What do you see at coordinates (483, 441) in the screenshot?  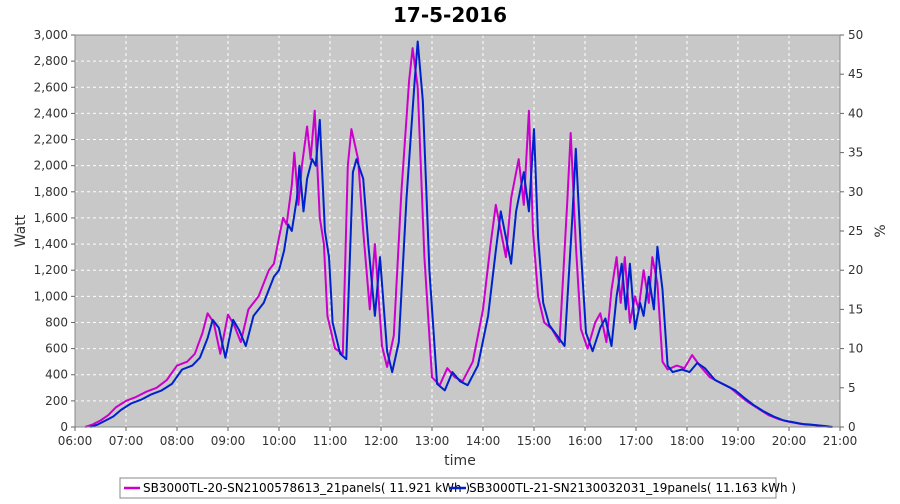 I see `x-tick-label: 14:00` at bounding box center [483, 441].